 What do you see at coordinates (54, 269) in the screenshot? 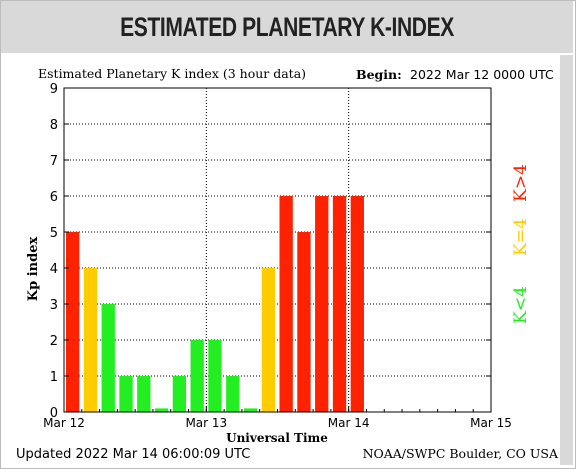
I see `y-tick-label: 4` at bounding box center [54, 269].